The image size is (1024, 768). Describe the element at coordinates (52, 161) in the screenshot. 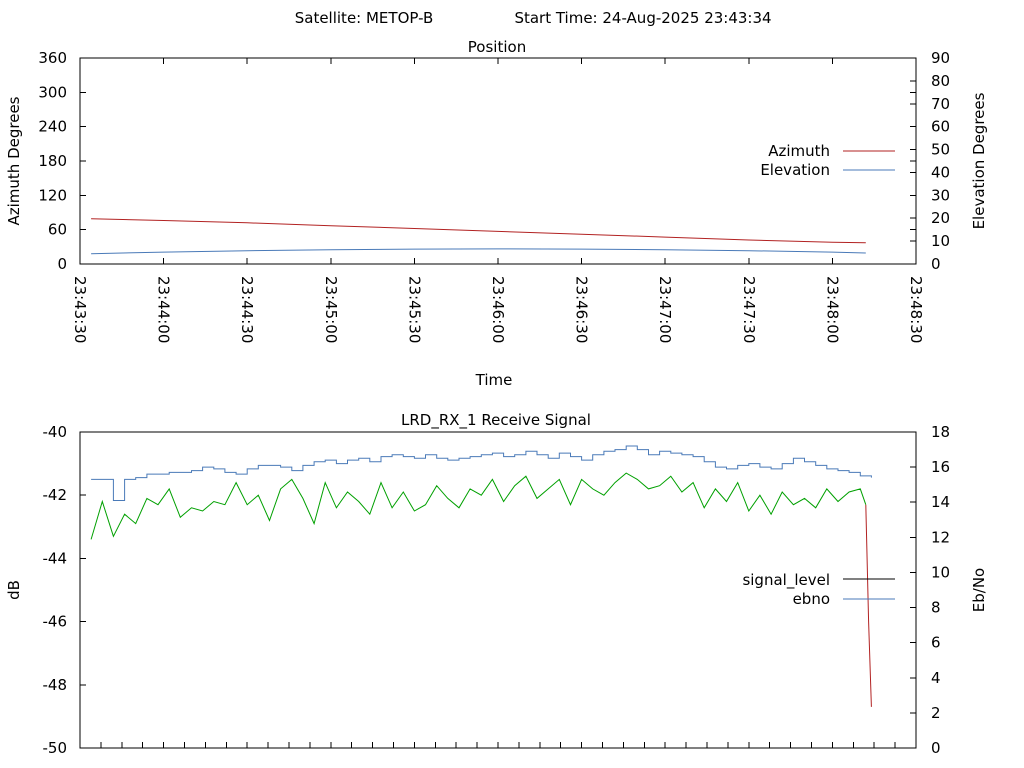

I see `azimuth-tick-label: 180` at that location.